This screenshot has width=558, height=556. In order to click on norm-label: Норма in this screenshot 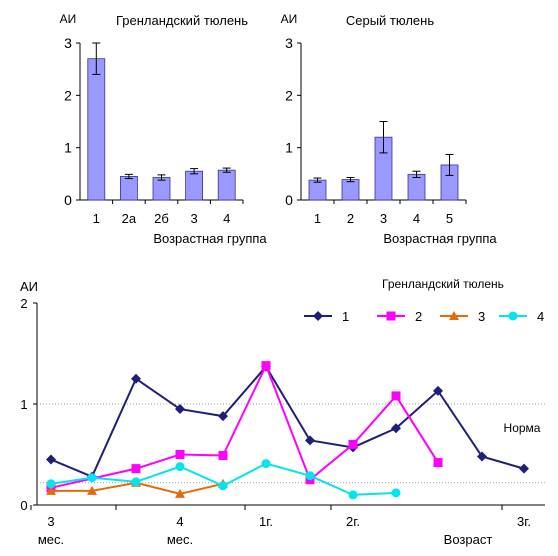, I will do `click(522, 428)`.